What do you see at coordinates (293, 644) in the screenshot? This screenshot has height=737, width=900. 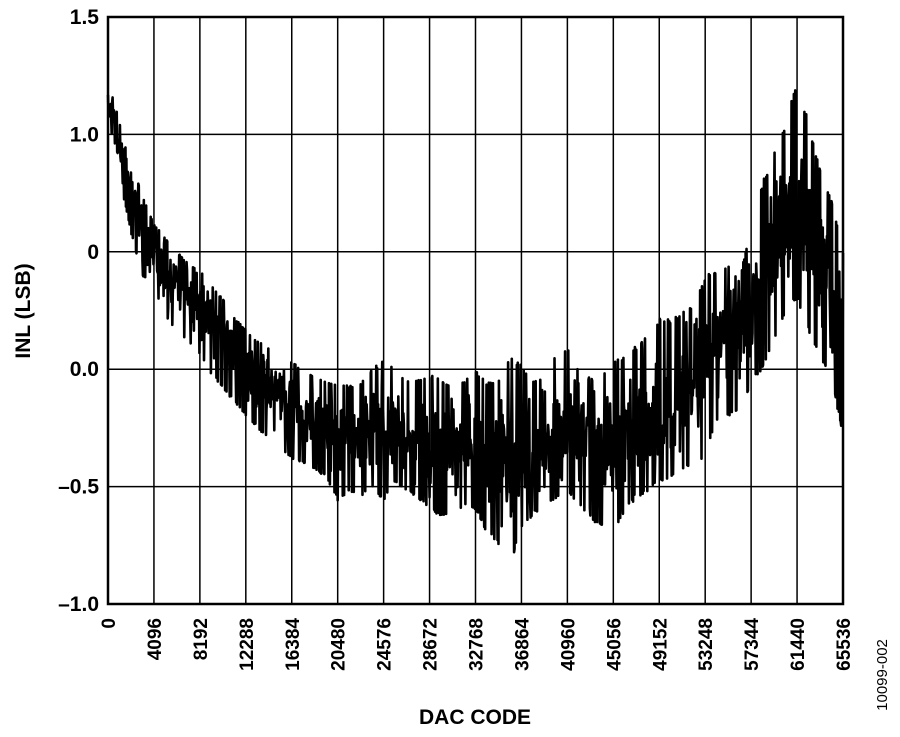 I see `x-tick-label: 16384` at bounding box center [293, 644].